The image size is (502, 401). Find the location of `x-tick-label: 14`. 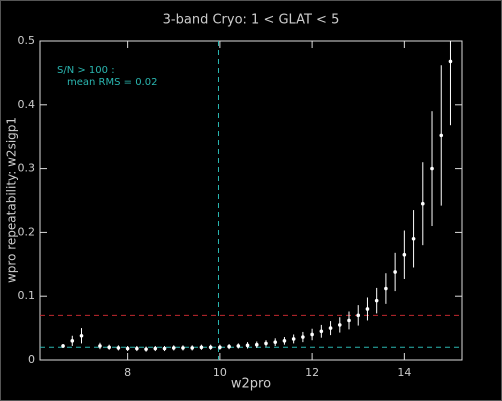

x-tick-label: 14 is located at coordinates (404, 372).